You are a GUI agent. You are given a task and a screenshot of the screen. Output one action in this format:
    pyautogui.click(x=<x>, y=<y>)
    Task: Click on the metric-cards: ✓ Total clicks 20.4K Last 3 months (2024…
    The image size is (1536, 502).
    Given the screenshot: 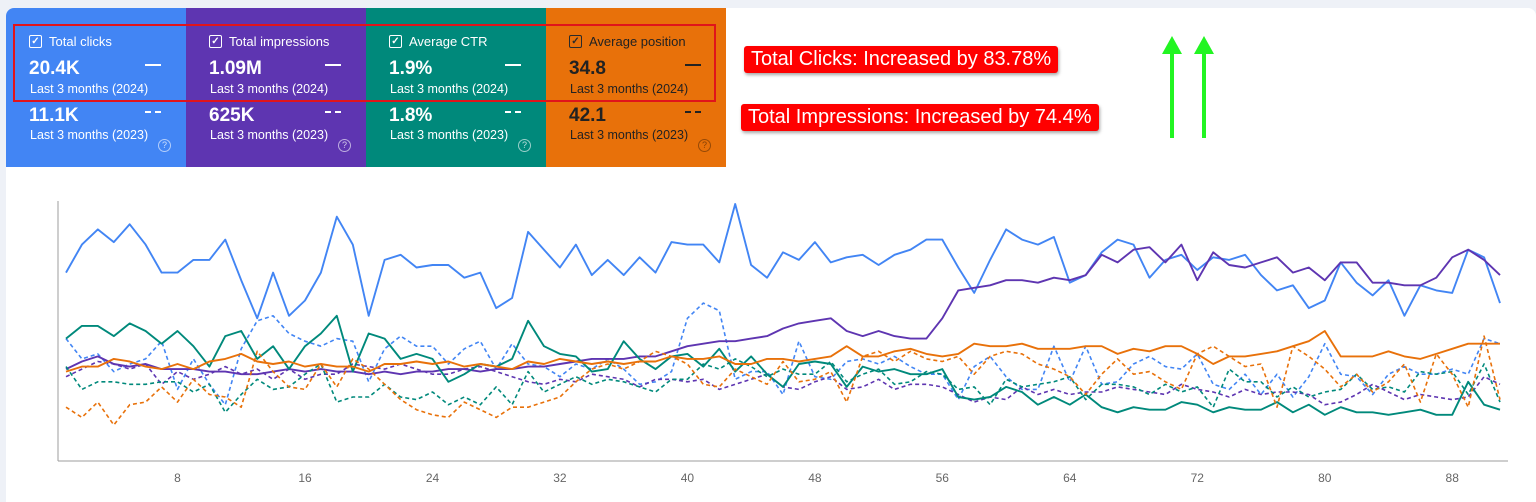 What is the action you would take?
    pyautogui.click(x=366, y=87)
    